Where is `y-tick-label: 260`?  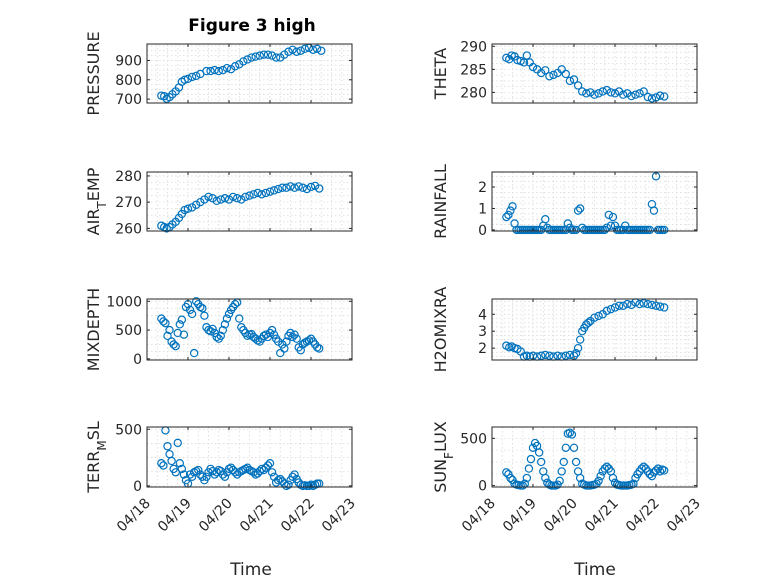
y-tick-label: 260 is located at coordinates (128, 229).